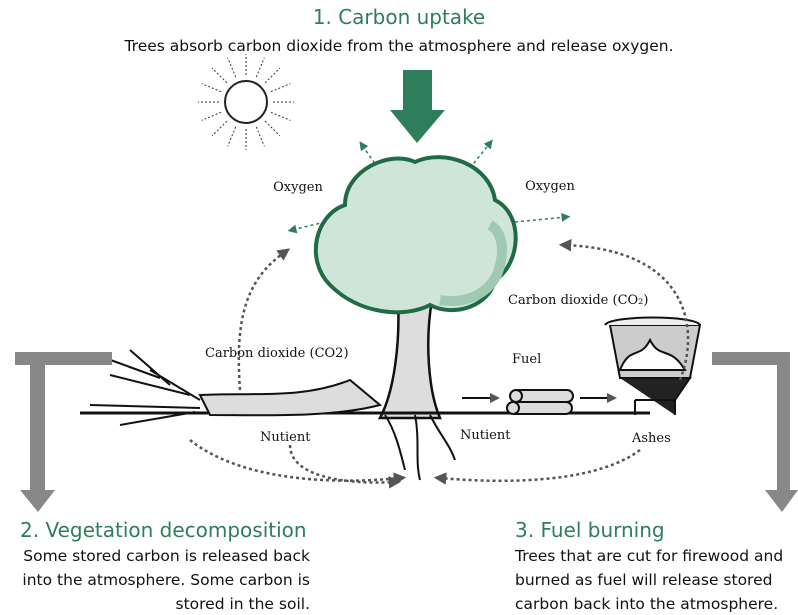 This screenshot has width=798, height=615. Describe the element at coordinates (648, 556) in the screenshot. I see `burning-text: Trees that are cut for firewood and` at that location.